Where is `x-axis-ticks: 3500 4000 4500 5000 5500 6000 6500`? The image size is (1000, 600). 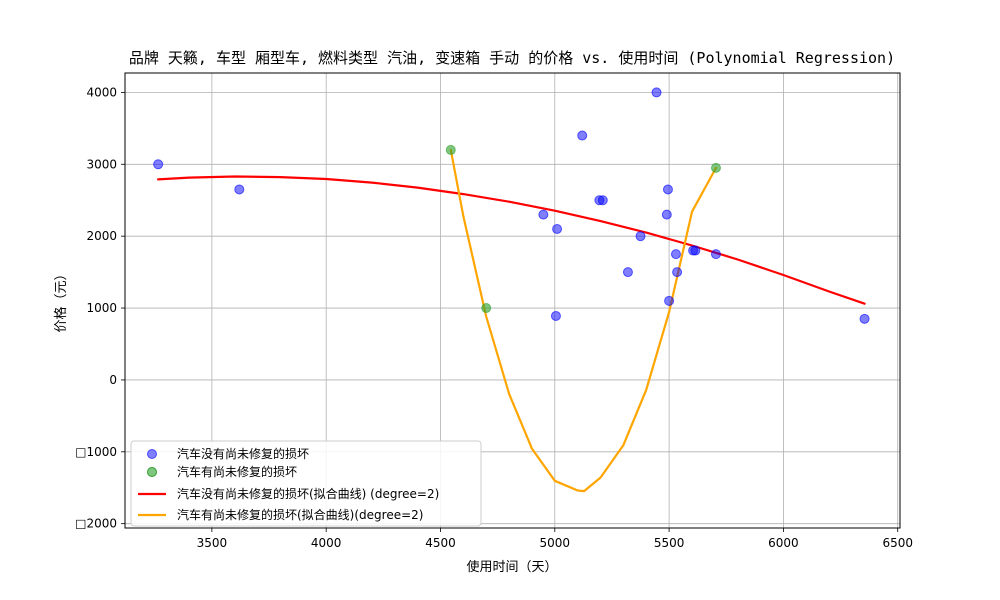
x-axis-ticks: 3500 4000 4500 5000 5500 6000 6500 is located at coordinates (555, 539).